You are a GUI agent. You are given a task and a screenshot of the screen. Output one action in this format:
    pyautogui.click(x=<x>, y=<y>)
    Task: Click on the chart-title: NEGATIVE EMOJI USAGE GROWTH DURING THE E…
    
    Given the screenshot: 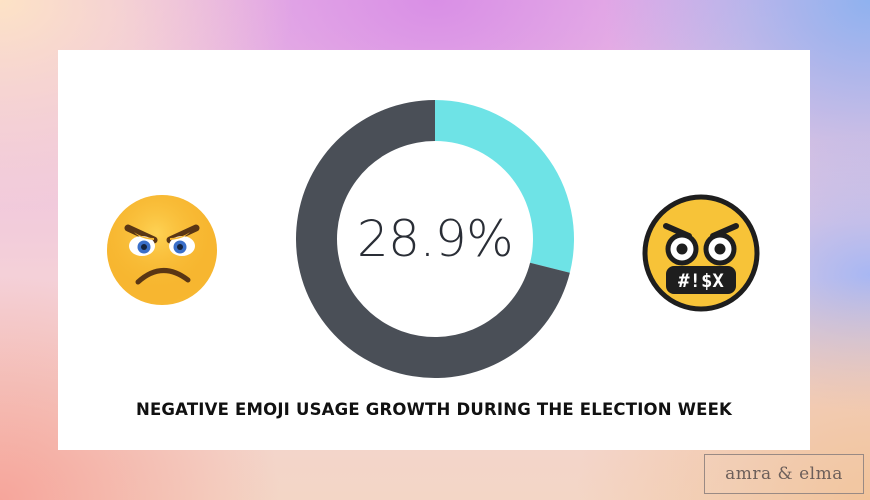 What is the action you would take?
    pyautogui.click(x=434, y=409)
    